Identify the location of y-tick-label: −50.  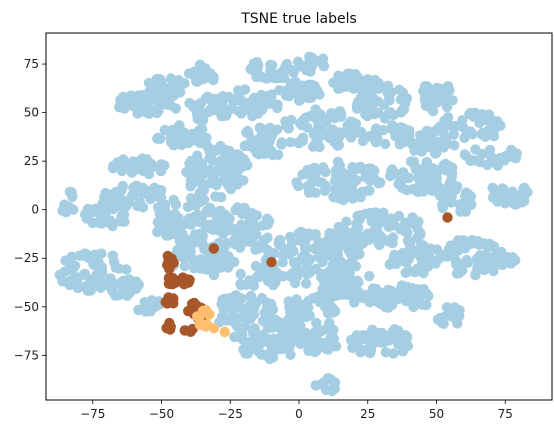
(26, 307).